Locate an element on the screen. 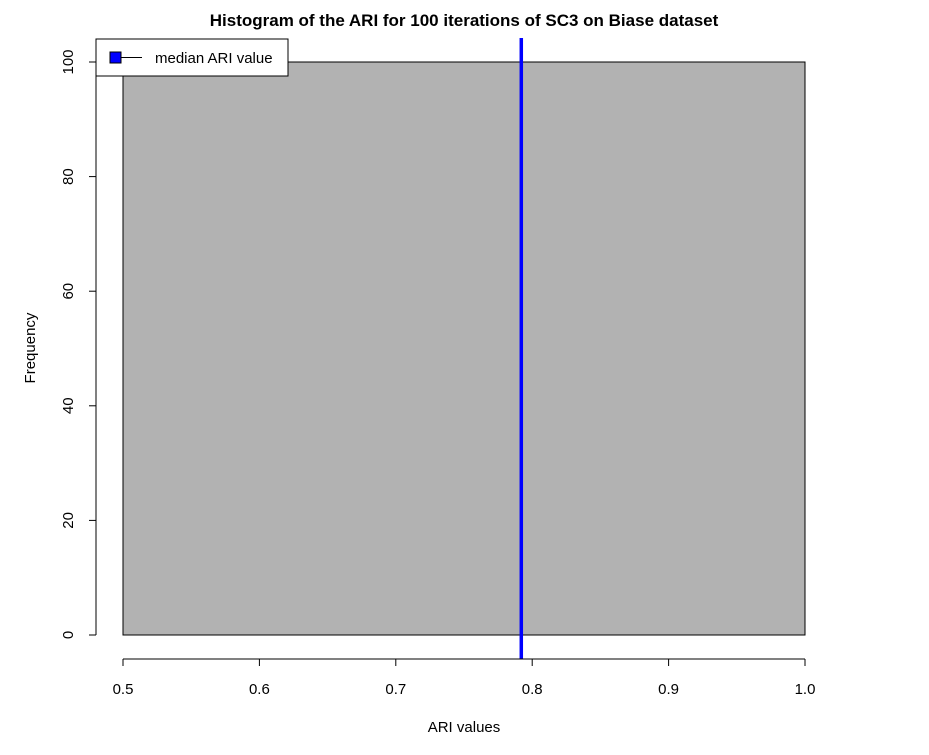  x-tick-label-2: 0.7 is located at coordinates (395, 689).